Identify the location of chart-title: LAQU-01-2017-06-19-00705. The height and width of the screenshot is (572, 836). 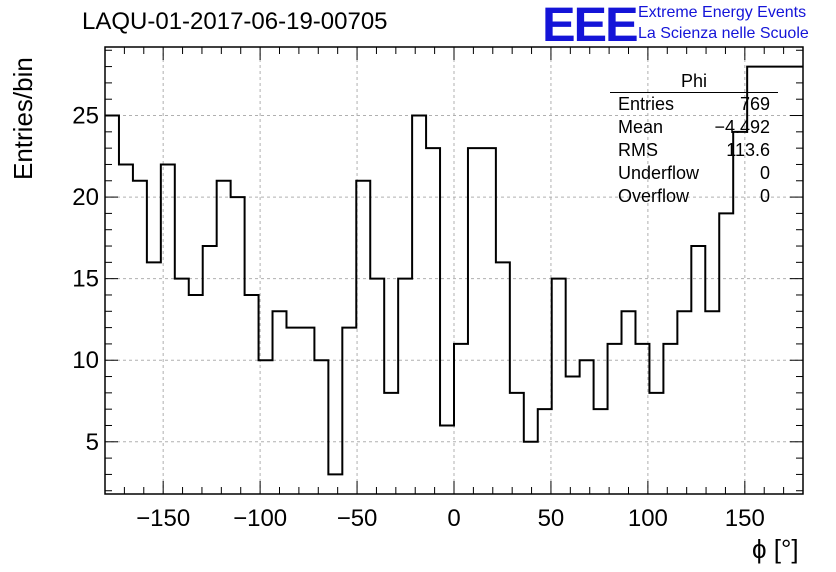
(235, 21).